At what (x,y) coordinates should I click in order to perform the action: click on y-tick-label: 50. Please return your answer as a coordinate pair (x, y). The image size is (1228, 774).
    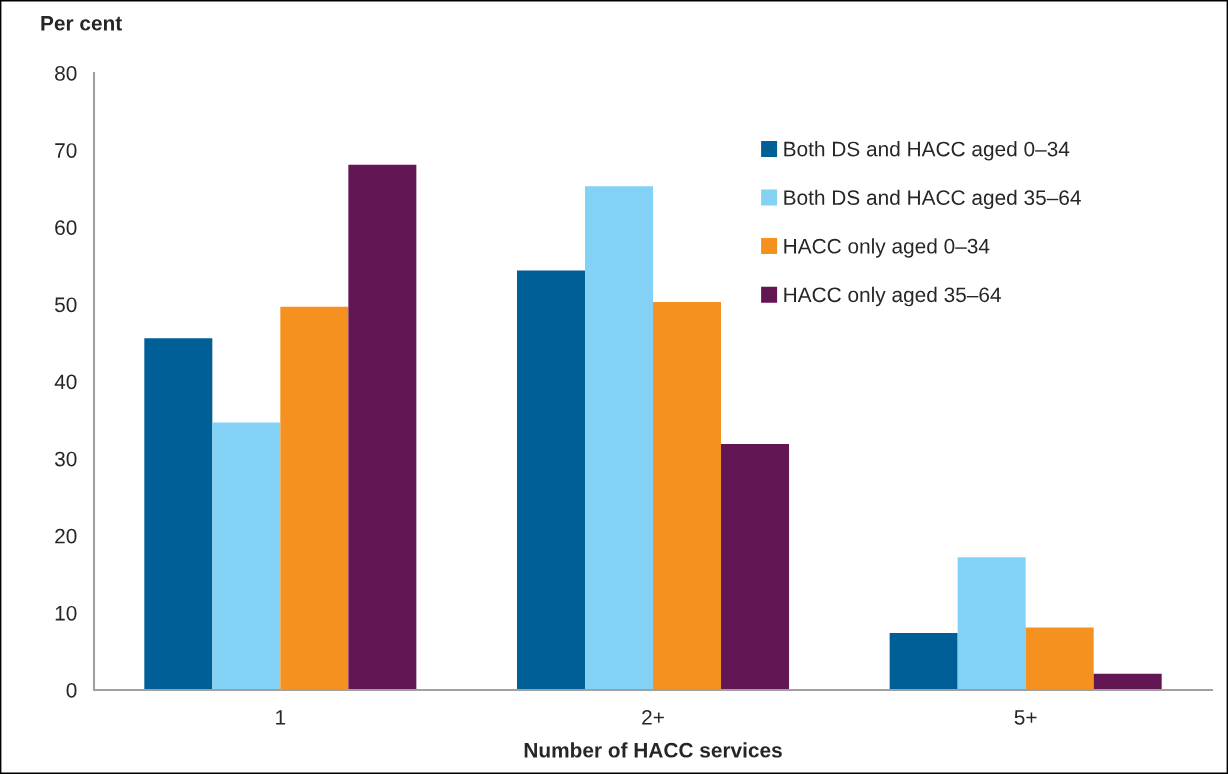
    Looking at the image, I should click on (66, 305).